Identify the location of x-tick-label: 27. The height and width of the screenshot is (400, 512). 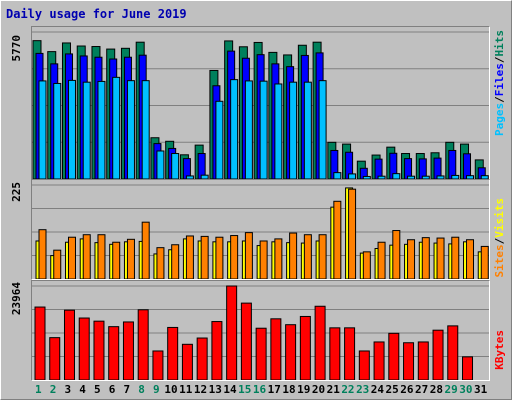
(421, 389).